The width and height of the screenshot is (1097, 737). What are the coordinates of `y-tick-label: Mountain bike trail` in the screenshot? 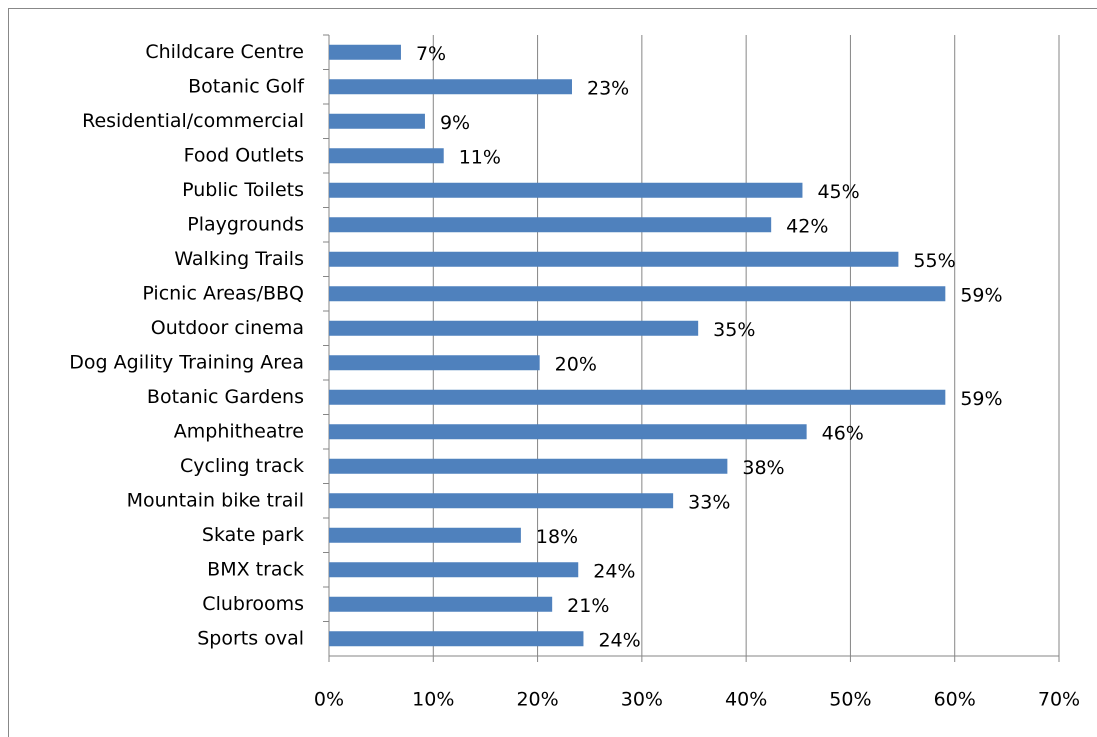 It's located at (215, 500).